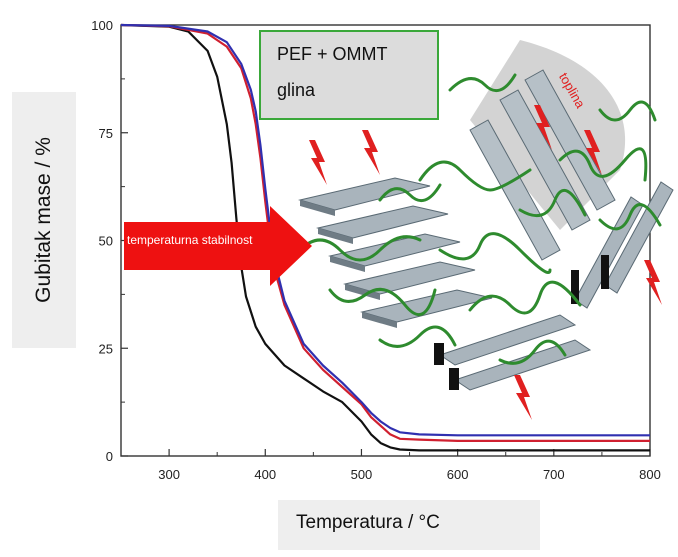  I want to click on y-axis-label: Gubitak mase / %, so click(43, 220).